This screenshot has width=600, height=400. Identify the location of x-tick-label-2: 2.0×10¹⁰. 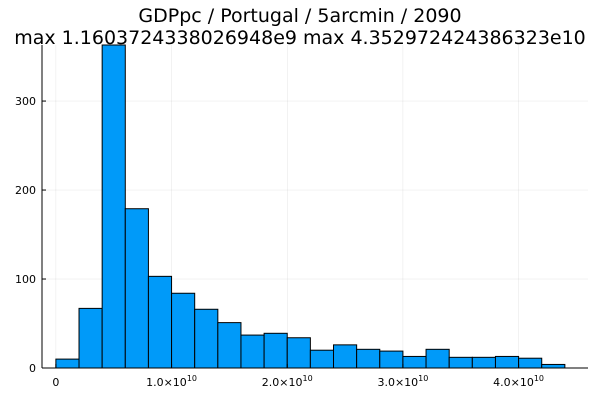
(287, 381).